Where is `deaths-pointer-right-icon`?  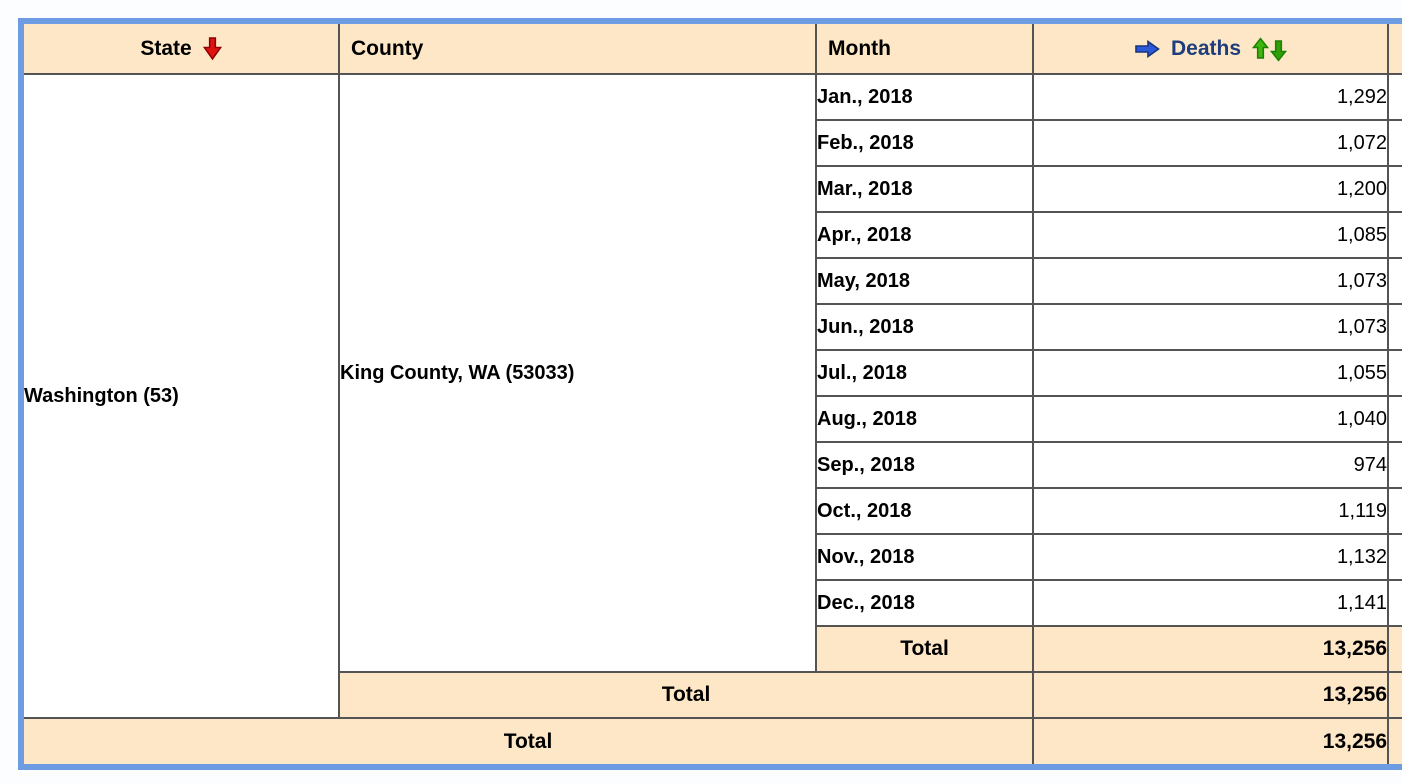
deaths-pointer-right-icon is located at coordinates (1147, 48).